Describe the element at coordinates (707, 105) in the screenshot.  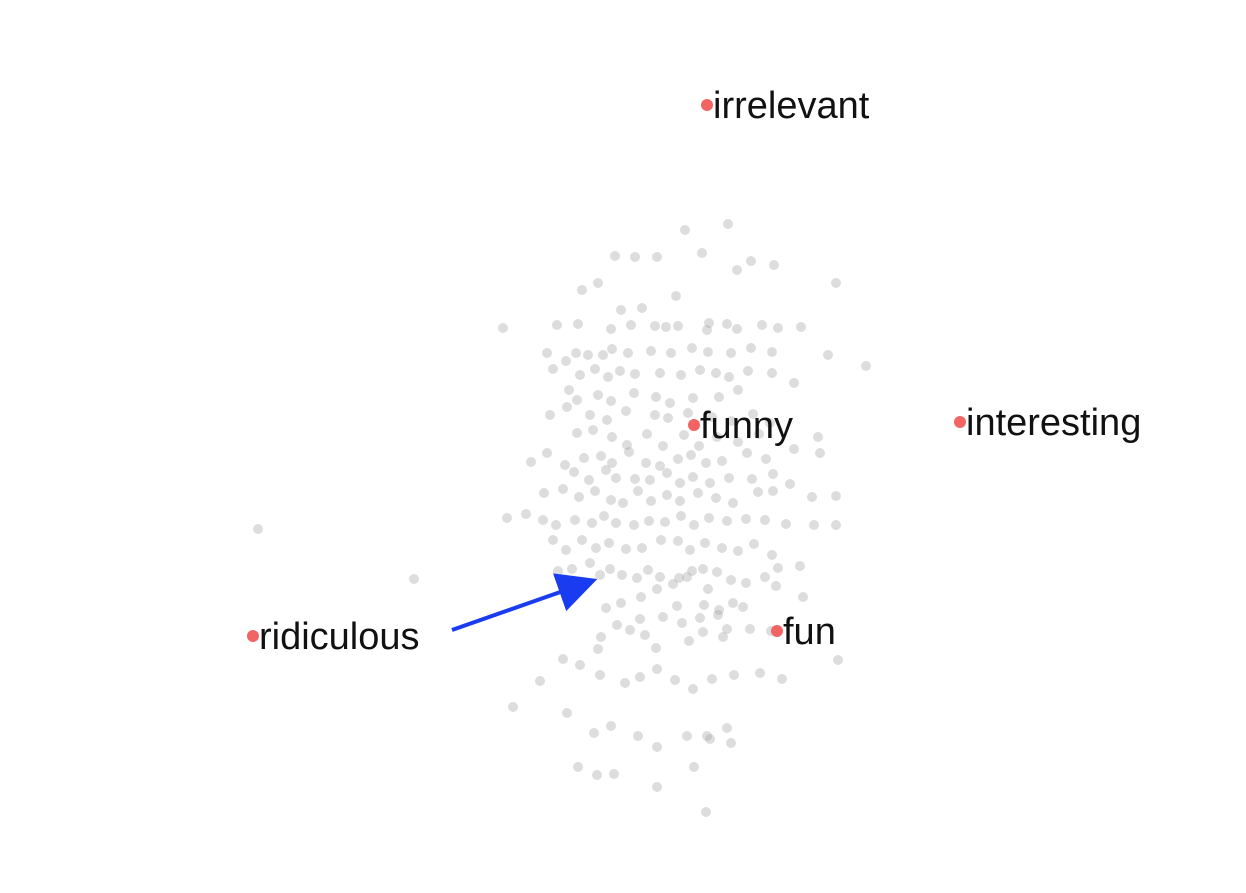
I see `highlight-dot` at that location.